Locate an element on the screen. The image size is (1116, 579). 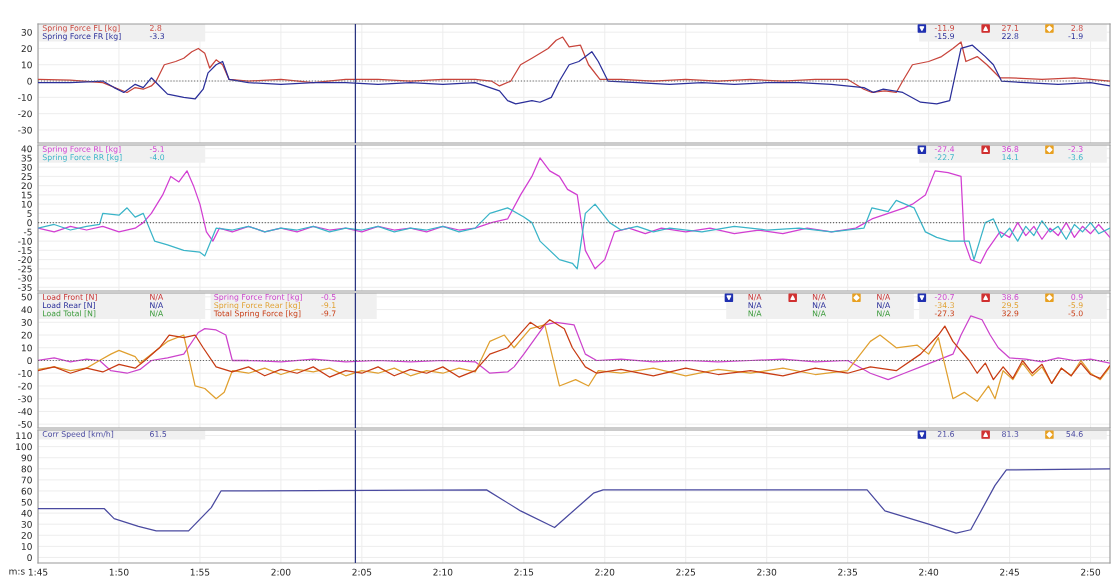
x-tick-label: 2:05 is located at coordinates (362, 572).